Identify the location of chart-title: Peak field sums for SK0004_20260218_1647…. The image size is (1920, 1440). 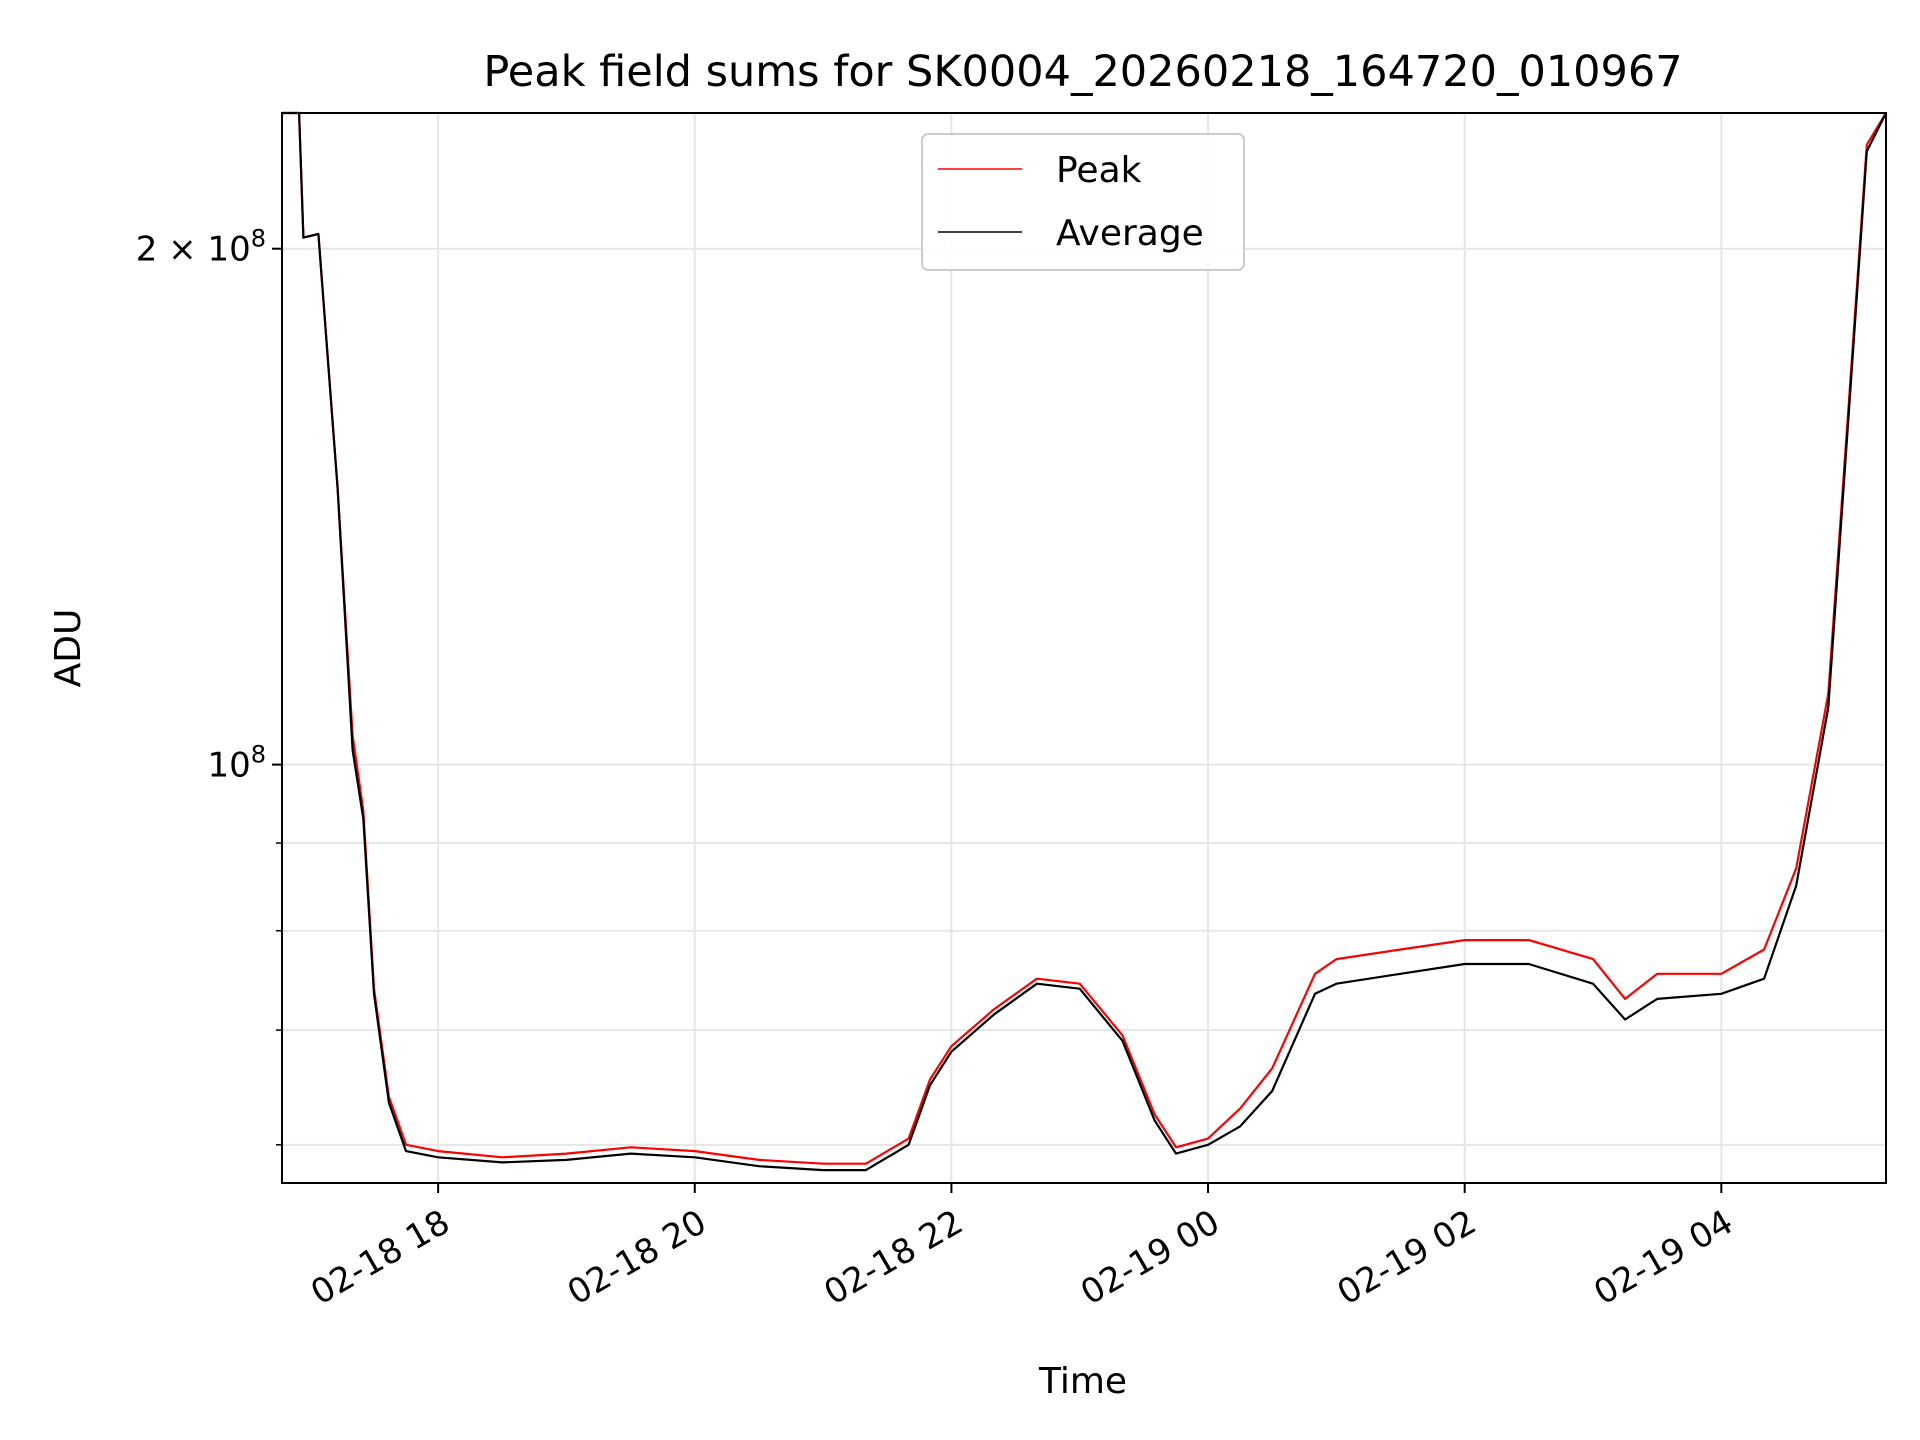
(1082, 72).